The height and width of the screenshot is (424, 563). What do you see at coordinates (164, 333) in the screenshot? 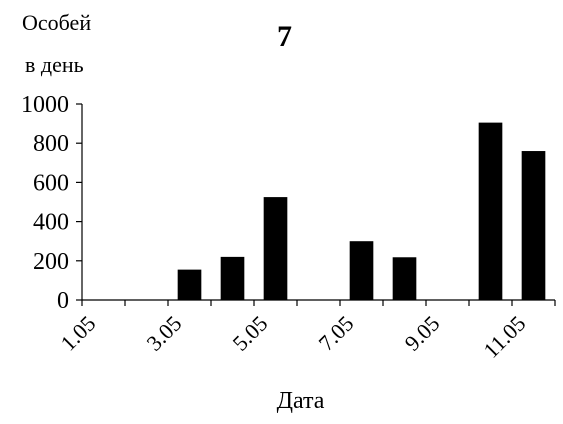
I see `x-tick-label: 3.05` at bounding box center [164, 333].